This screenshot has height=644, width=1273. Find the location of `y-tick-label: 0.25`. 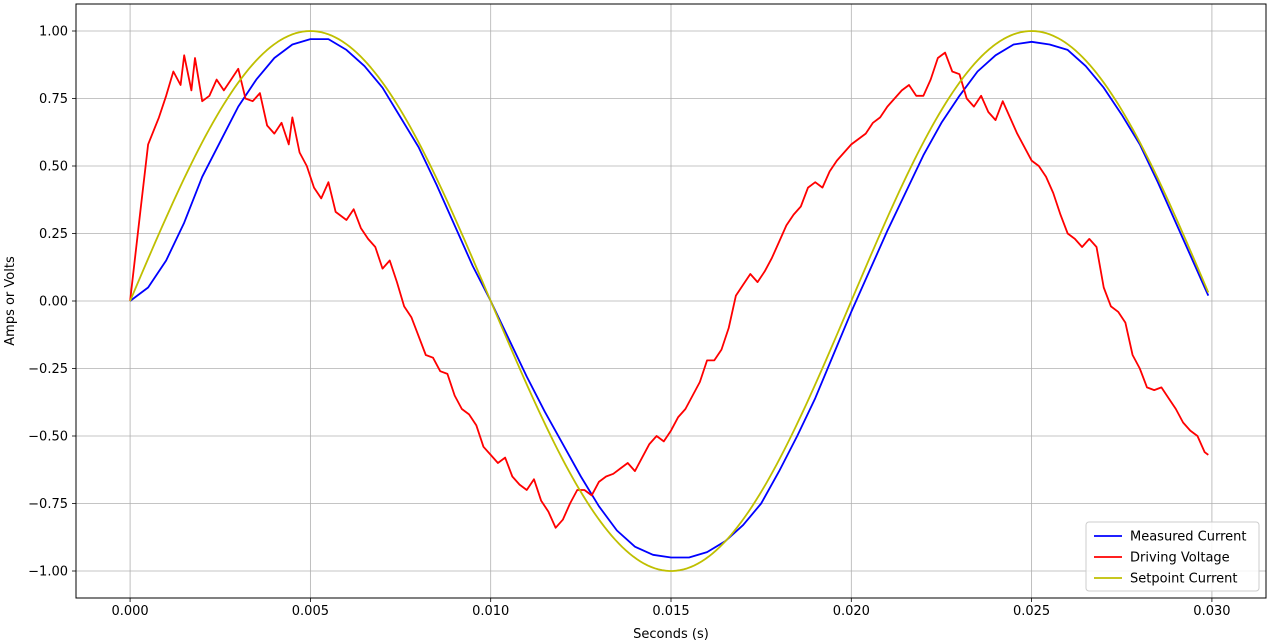

y-tick-label: 0.25 is located at coordinates (53, 234).